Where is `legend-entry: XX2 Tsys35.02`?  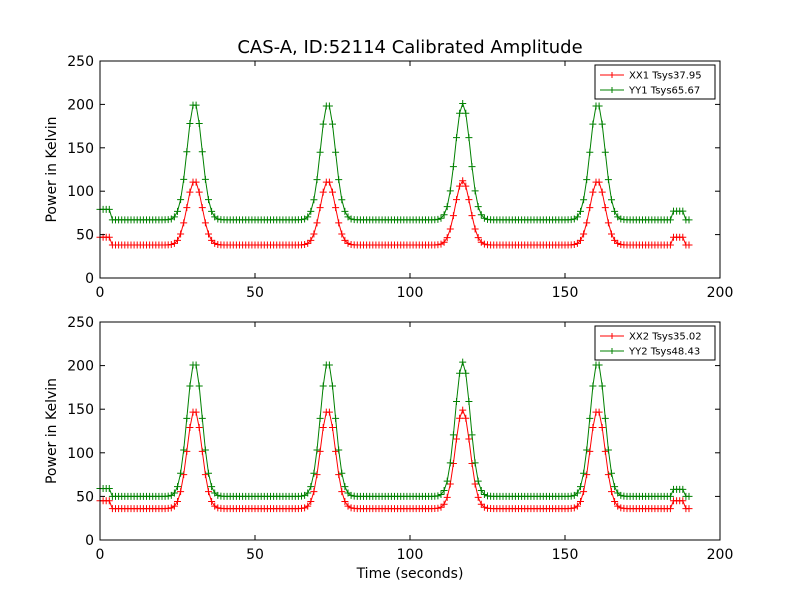 legend-entry: XX2 Tsys35.02 is located at coordinates (665, 337).